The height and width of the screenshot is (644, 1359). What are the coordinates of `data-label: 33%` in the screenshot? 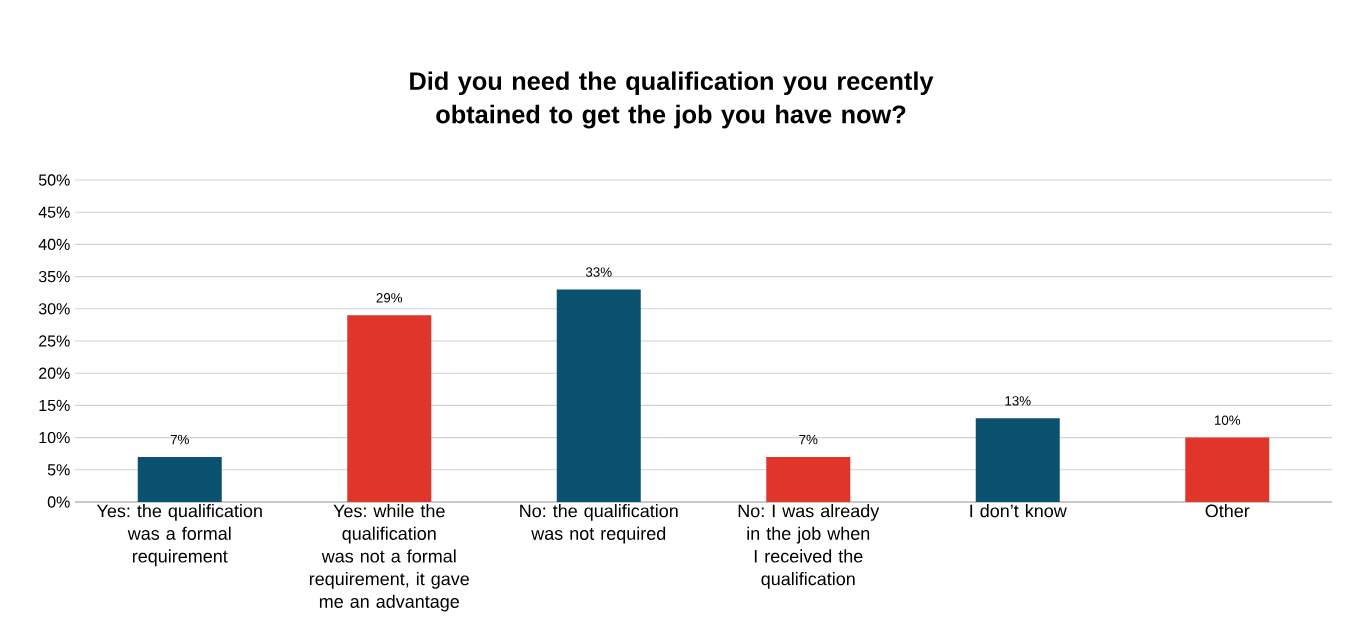 It's located at (598, 272).